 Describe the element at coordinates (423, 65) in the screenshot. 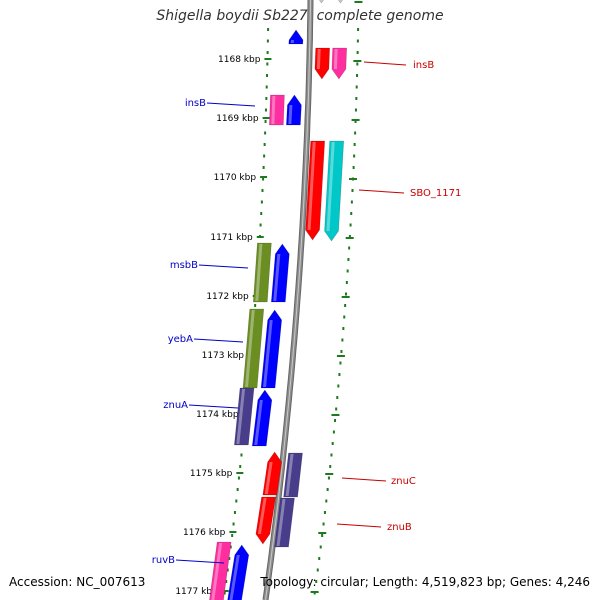

I see `gene-label: insB` at that location.